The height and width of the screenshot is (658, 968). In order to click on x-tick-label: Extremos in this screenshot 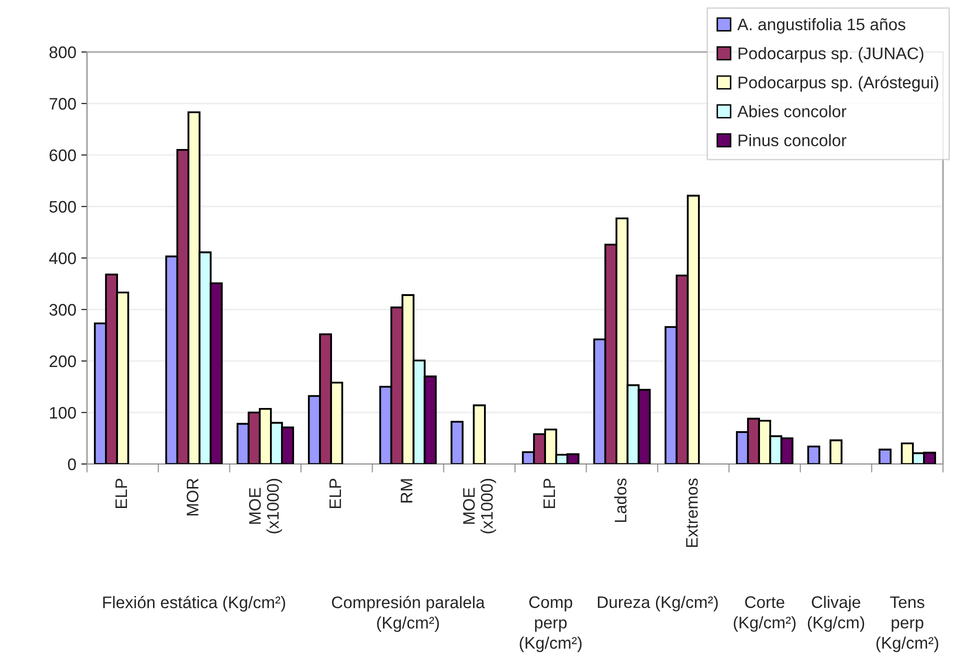, I will do `click(692, 512)`.